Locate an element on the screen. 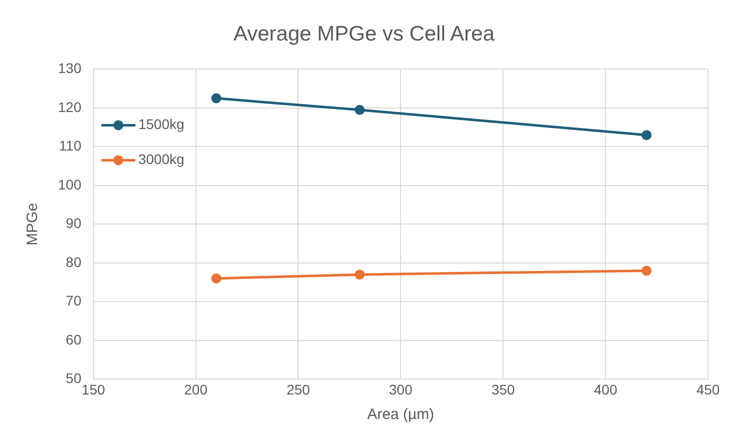 This screenshot has height=448, width=744. y-tick-label: 80 is located at coordinates (74, 262).